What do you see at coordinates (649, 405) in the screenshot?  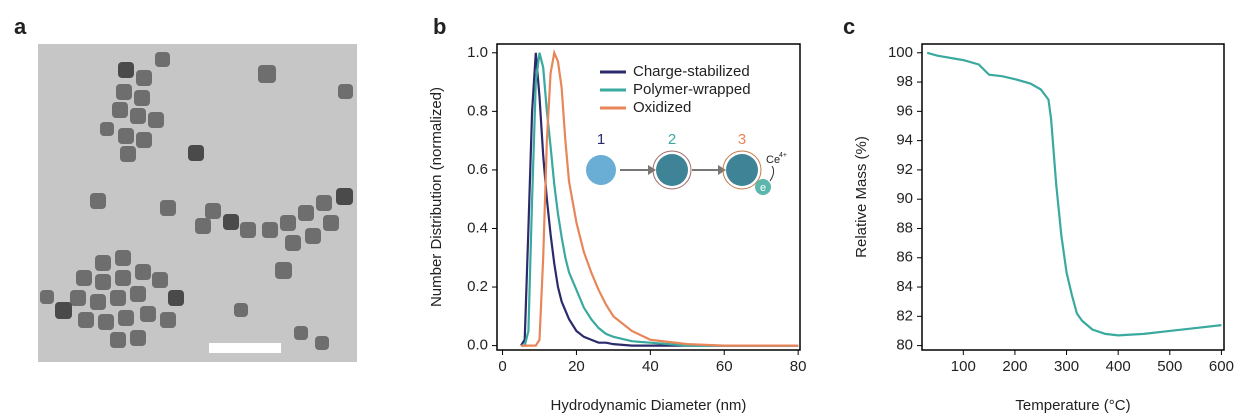 I see `x-axis-title: Hydrodynamic Diameter (nm)` at bounding box center [649, 405].